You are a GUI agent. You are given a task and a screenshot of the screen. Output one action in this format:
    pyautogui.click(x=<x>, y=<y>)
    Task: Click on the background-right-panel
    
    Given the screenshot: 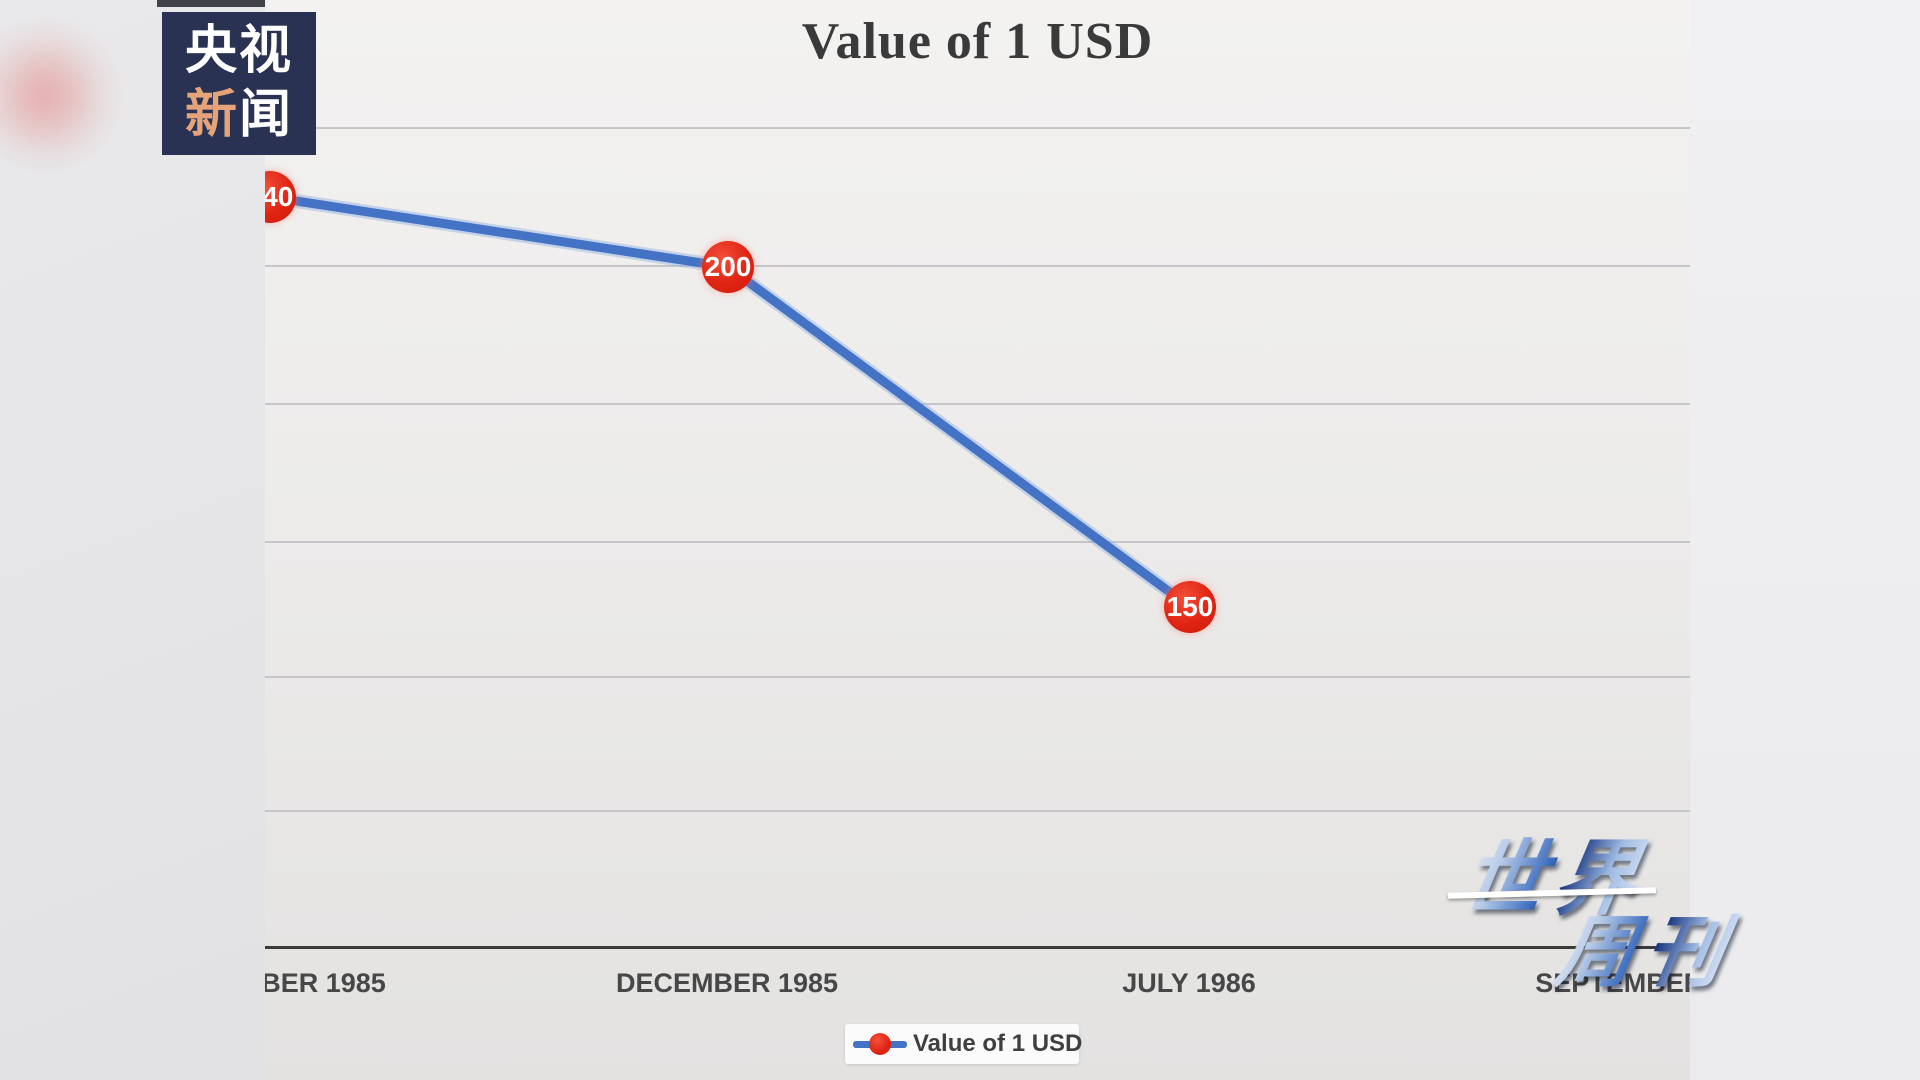 What is the action you would take?
    pyautogui.click(x=1805, y=540)
    